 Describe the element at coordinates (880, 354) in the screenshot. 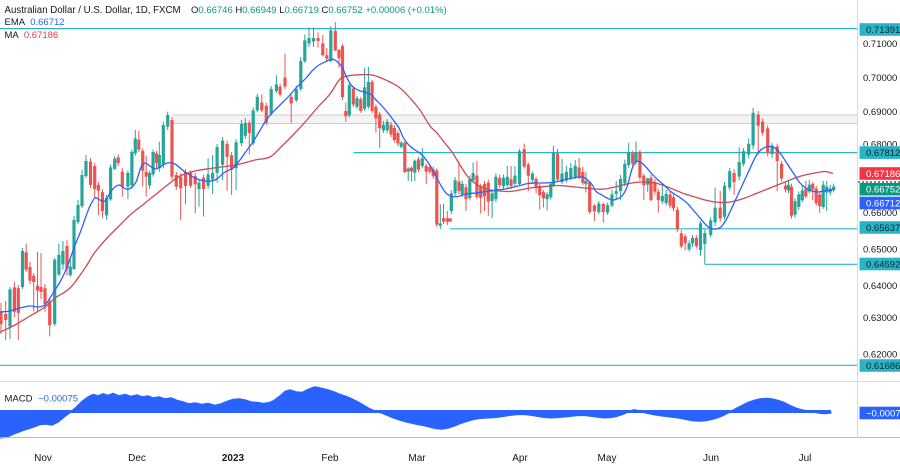

I see `svg-text: 0.62000` at that location.